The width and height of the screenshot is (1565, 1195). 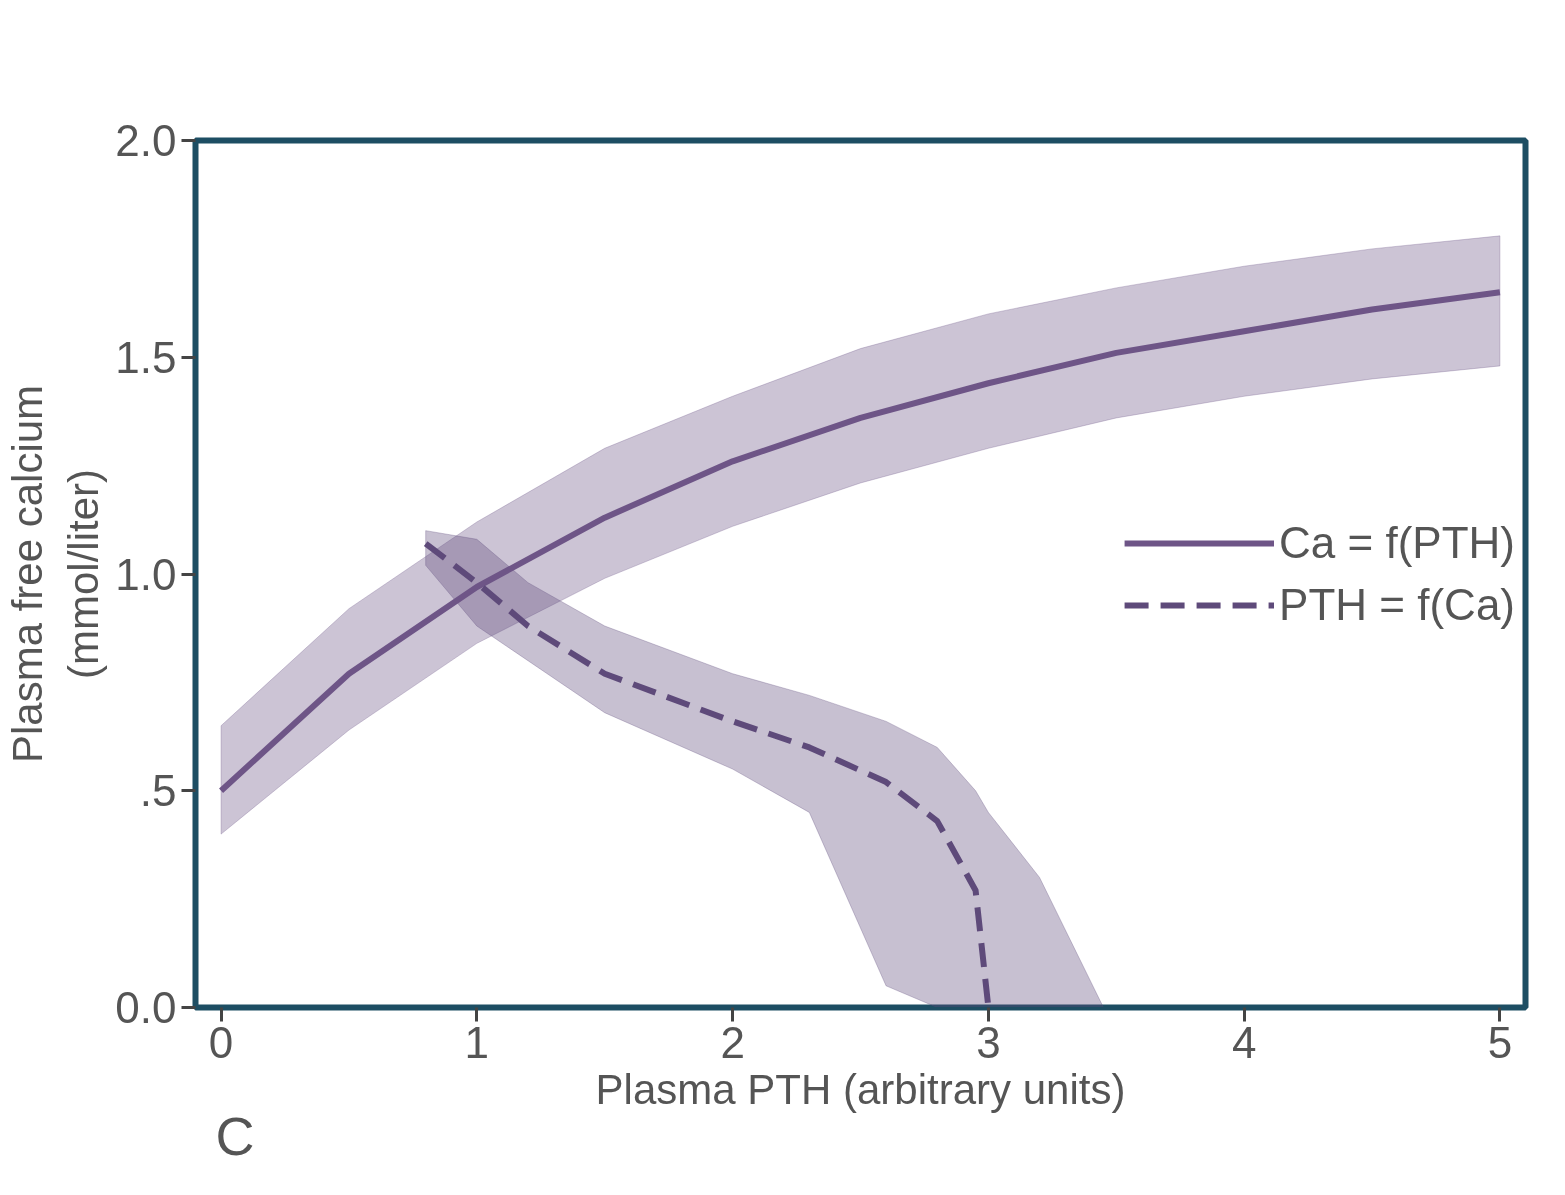 What do you see at coordinates (221, 1042) in the screenshot?
I see `x-tick-label: 0` at bounding box center [221, 1042].